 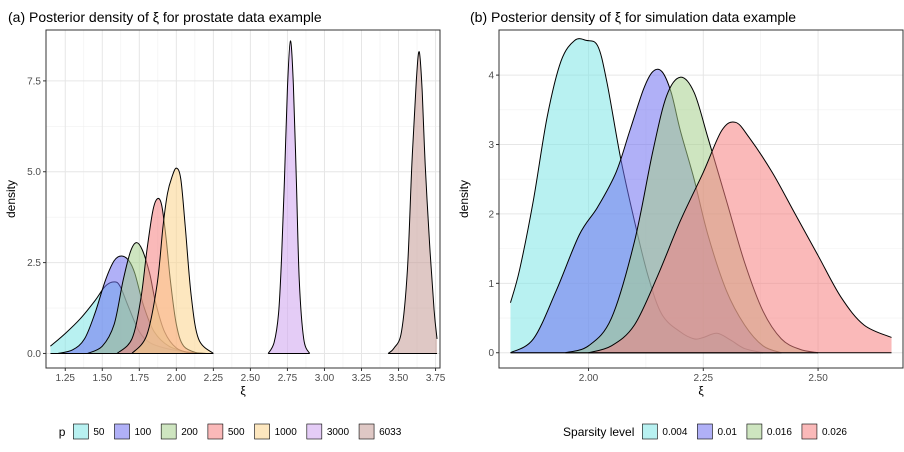 What do you see at coordinates (34, 263) in the screenshot?
I see `y-tick-label: 2.5` at bounding box center [34, 263].